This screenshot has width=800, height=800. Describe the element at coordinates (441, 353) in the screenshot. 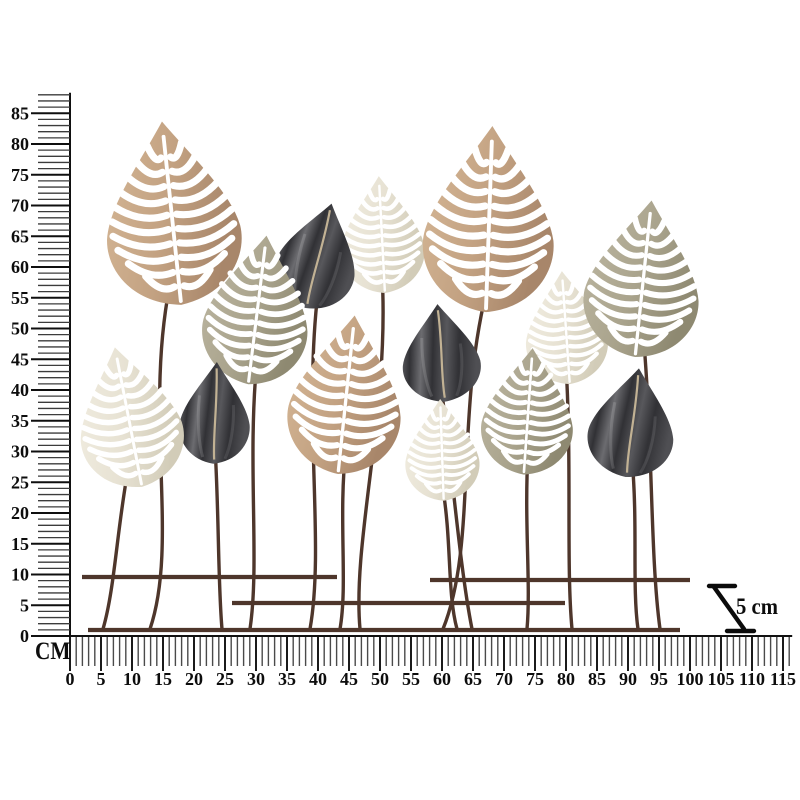

I see `leaf-dark-leaf-center` at that location.